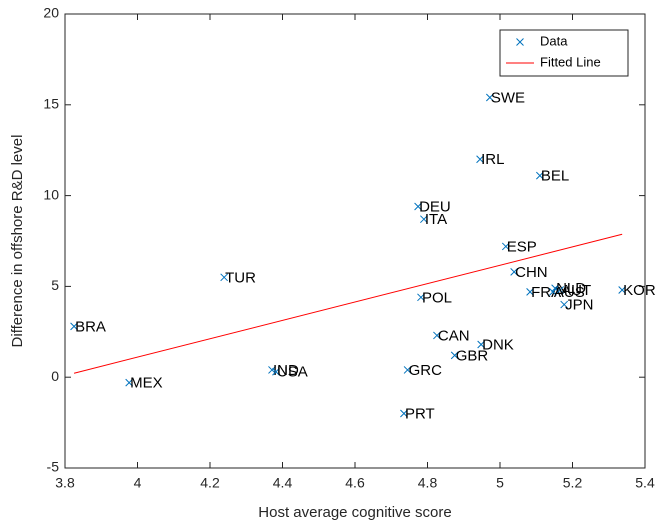 This screenshot has height=527, width=660. What do you see at coordinates (472, 355) in the screenshot?
I see `point-label: GBR` at bounding box center [472, 355].